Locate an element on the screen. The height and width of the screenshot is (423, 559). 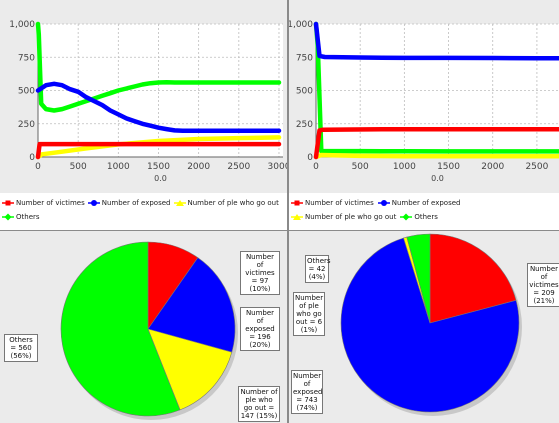
legend-left-row-2: Others is located at coordinates (21, 217).